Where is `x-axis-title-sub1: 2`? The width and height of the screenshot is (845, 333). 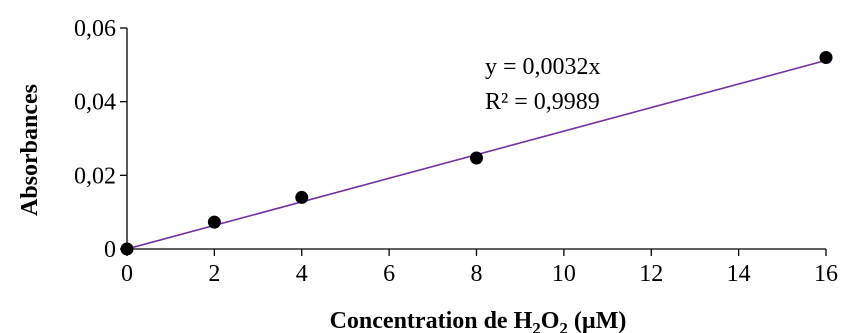
x-axis-title-sub1: 2 is located at coordinates (536, 326).